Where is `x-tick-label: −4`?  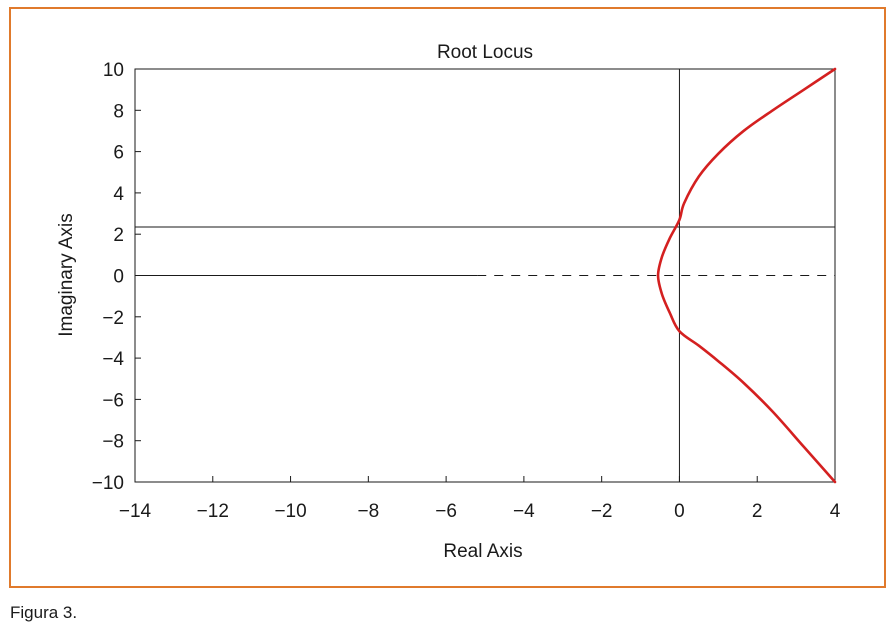 x-tick-label: −4 is located at coordinates (524, 511).